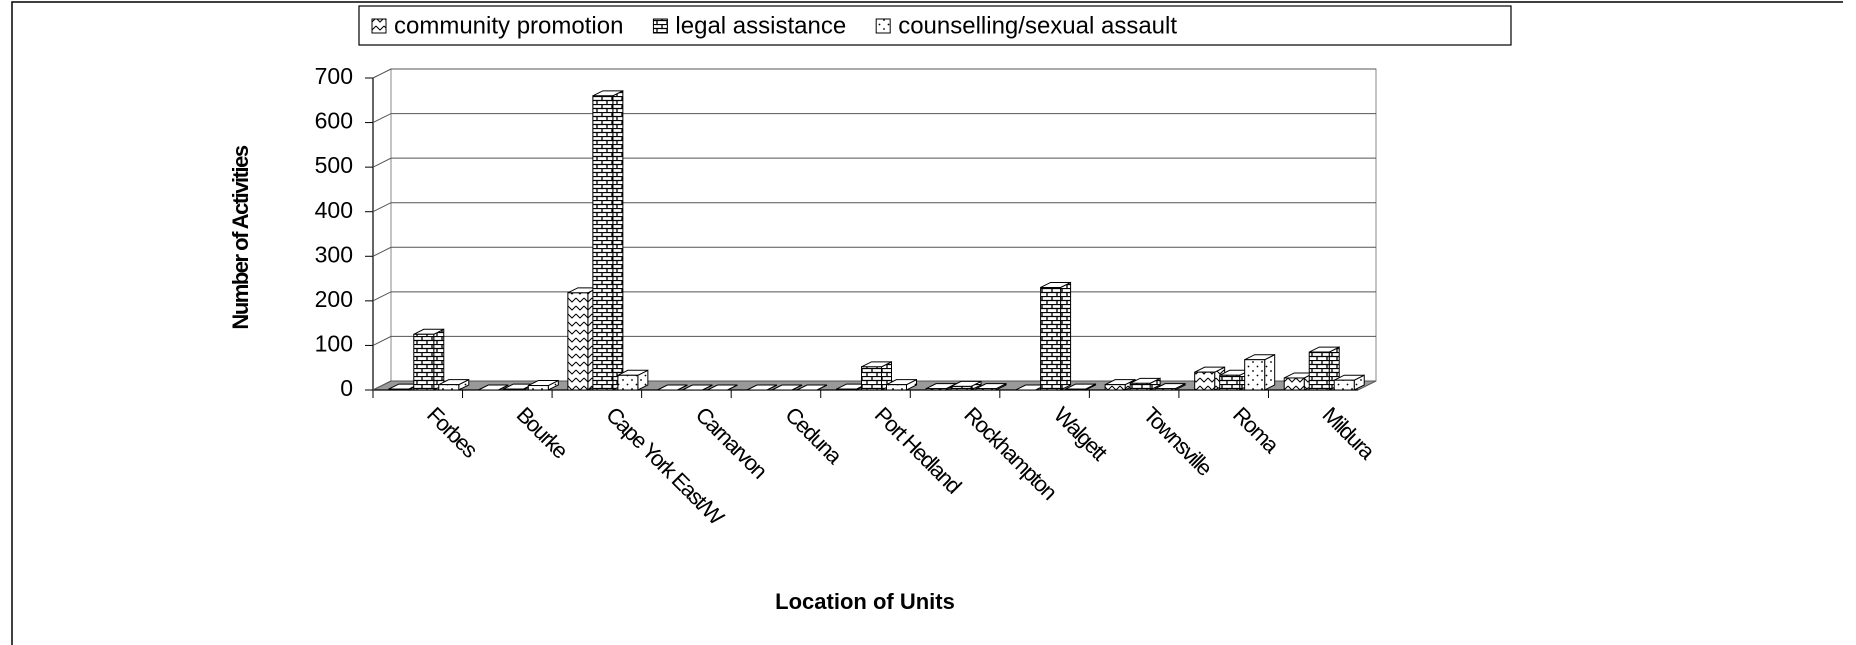 The height and width of the screenshot is (645, 1856). What do you see at coordinates (1256, 430) in the screenshot?
I see `x-tick-label: Roma` at bounding box center [1256, 430].